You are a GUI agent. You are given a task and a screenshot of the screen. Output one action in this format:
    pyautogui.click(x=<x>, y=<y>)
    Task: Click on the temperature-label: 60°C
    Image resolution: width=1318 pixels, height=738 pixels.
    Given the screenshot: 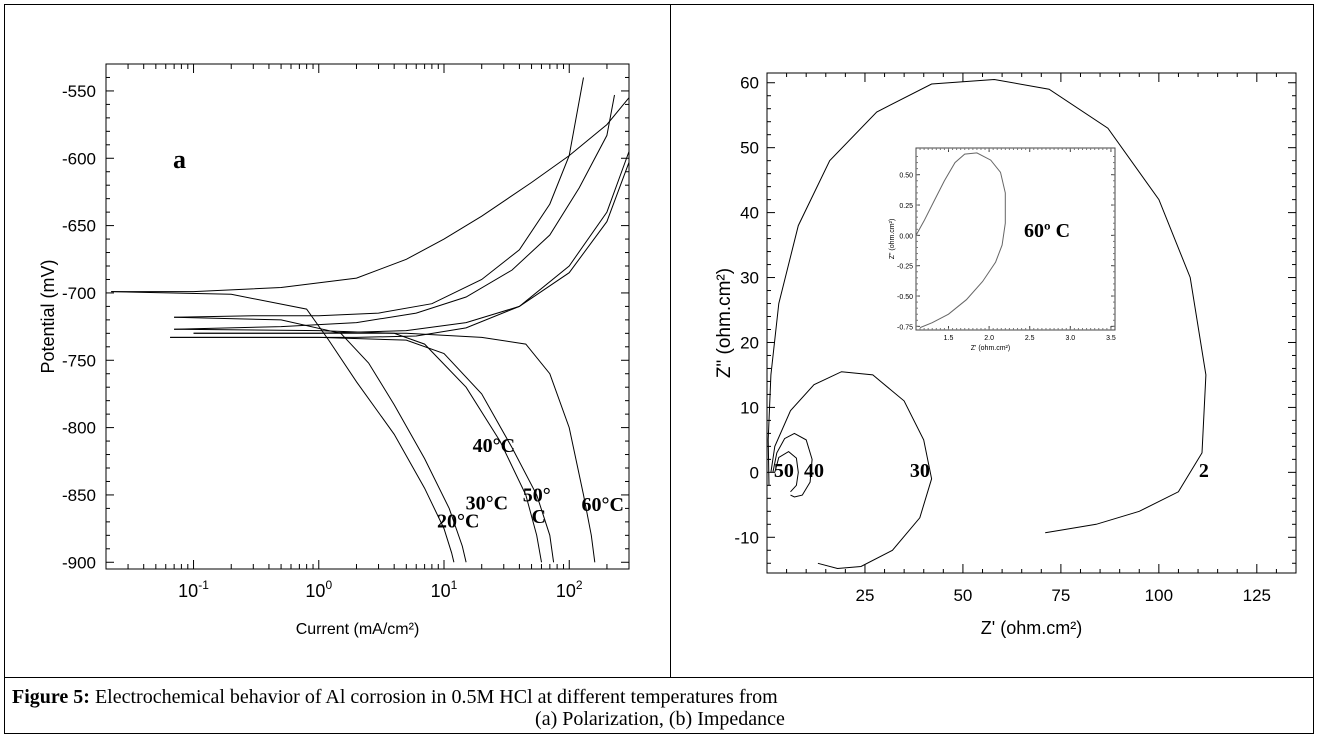 What is the action you would take?
    pyautogui.click(x=602, y=505)
    